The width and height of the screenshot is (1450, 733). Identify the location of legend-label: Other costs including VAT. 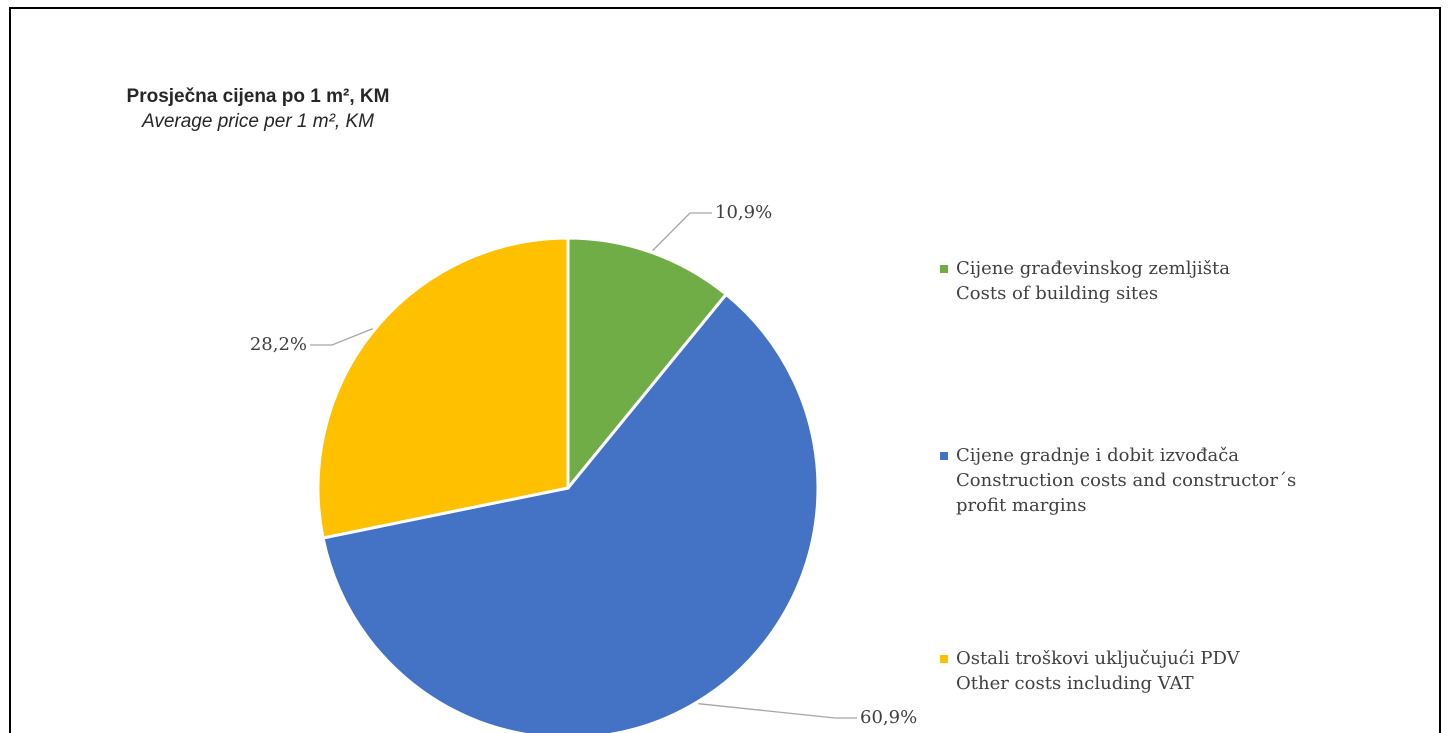
(1075, 683).